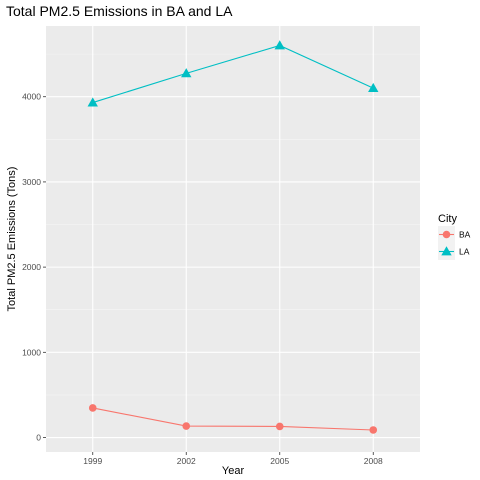  What do you see at coordinates (464, 252) in the screenshot?
I see `legend-label-la: LA` at bounding box center [464, 252].